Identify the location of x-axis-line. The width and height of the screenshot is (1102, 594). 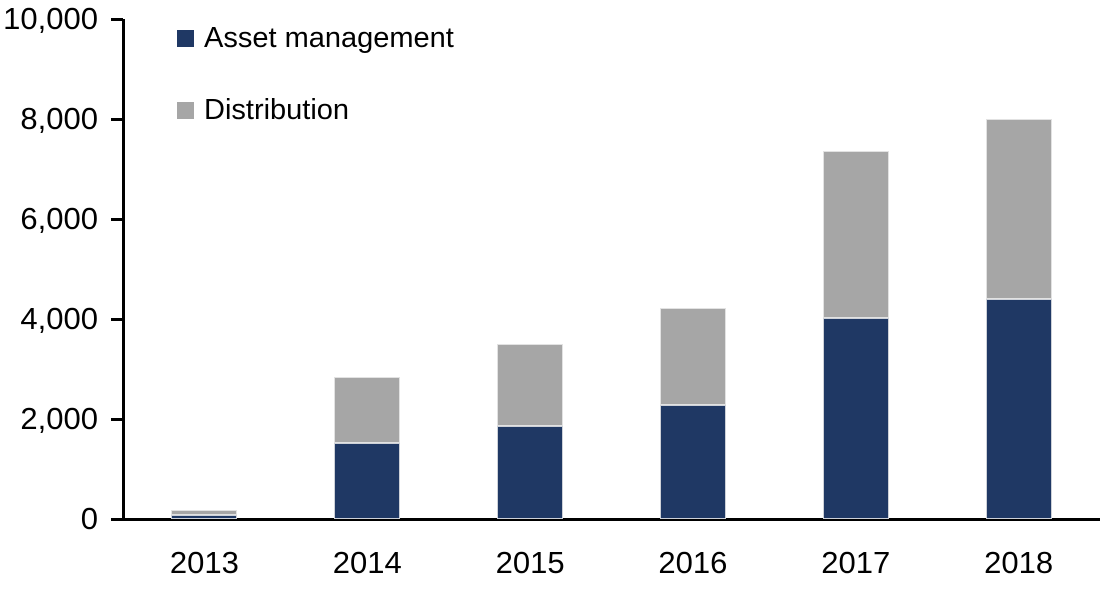
(610, 519).